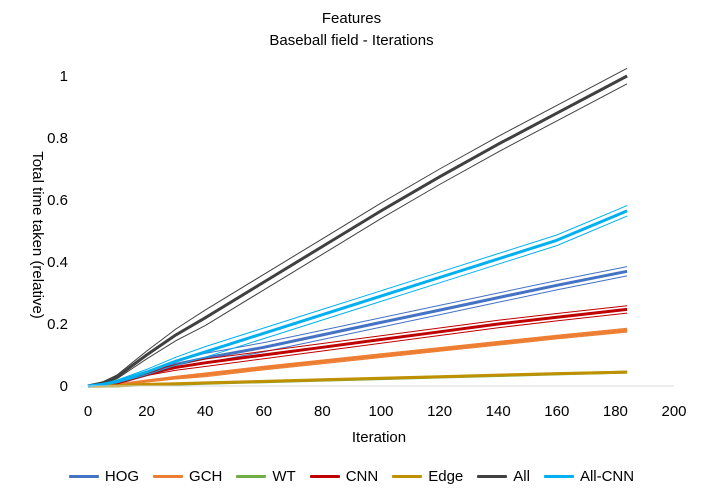 Image resolution: width=703 pixels, height=503 pixels. Describe the element at coordinates (37, 235) in the screenshot. I see `y-axis-title: Total time taken (relative)` at that location.